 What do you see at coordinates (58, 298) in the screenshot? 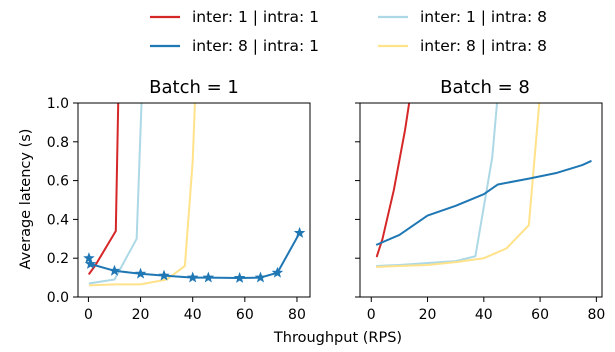
I see `y-tick-label-0: 0.0` at bounding box center [58, 298].